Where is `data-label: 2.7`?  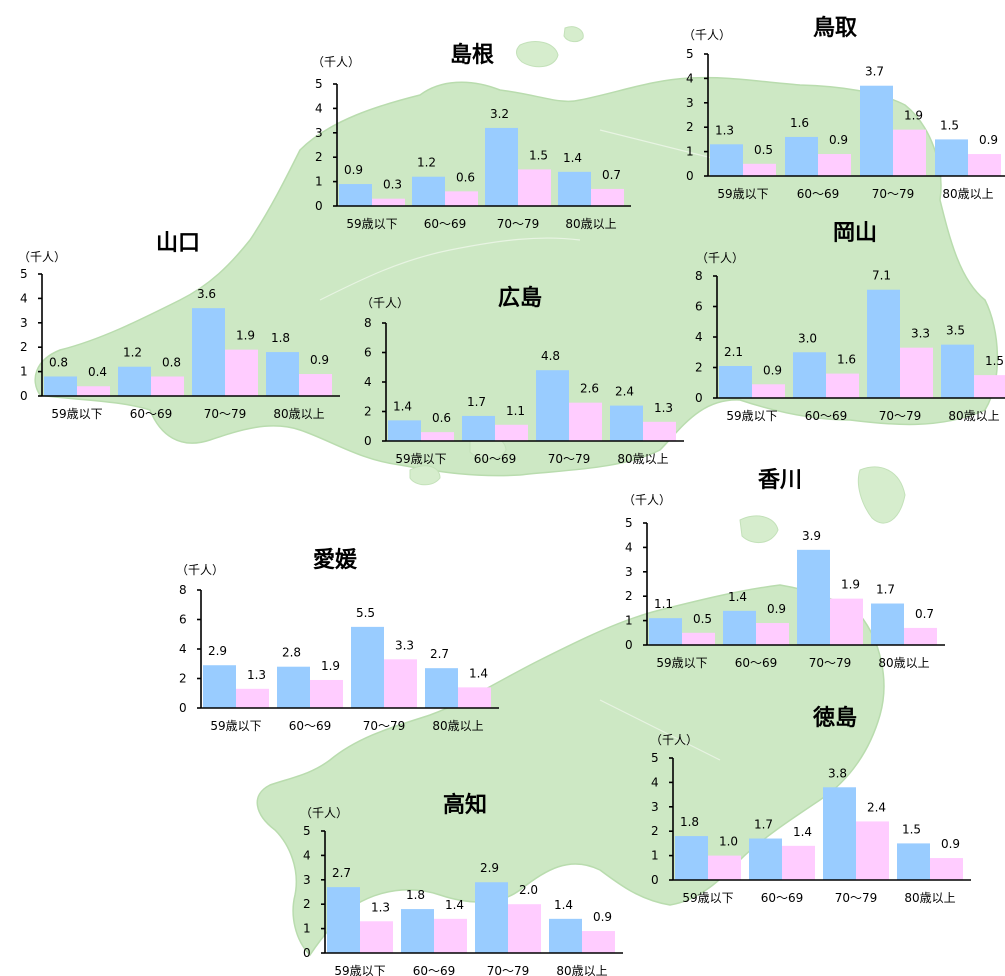
data-label: 2.7 is located at coordinates (439, 654).